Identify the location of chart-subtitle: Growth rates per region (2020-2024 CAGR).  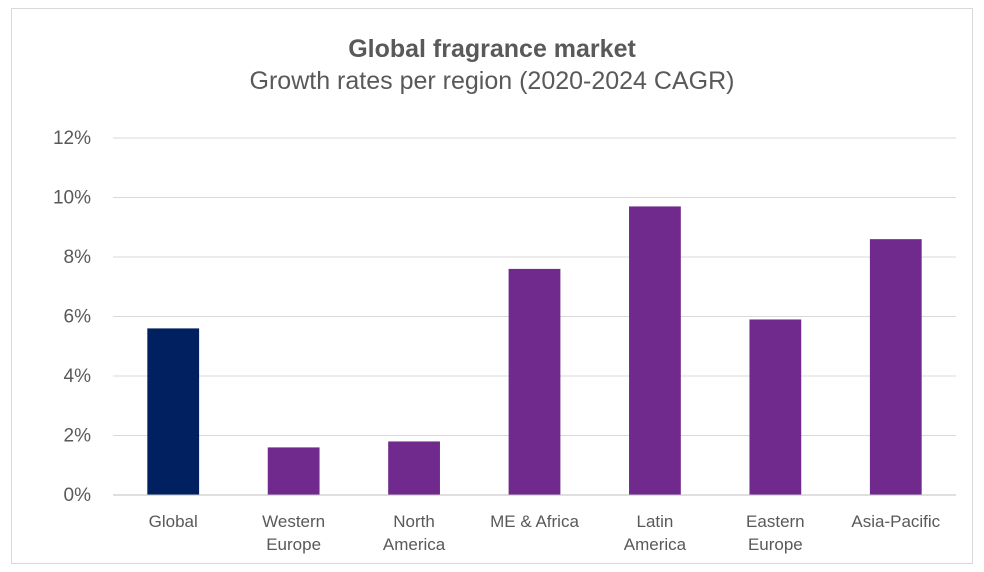
(492, 81).